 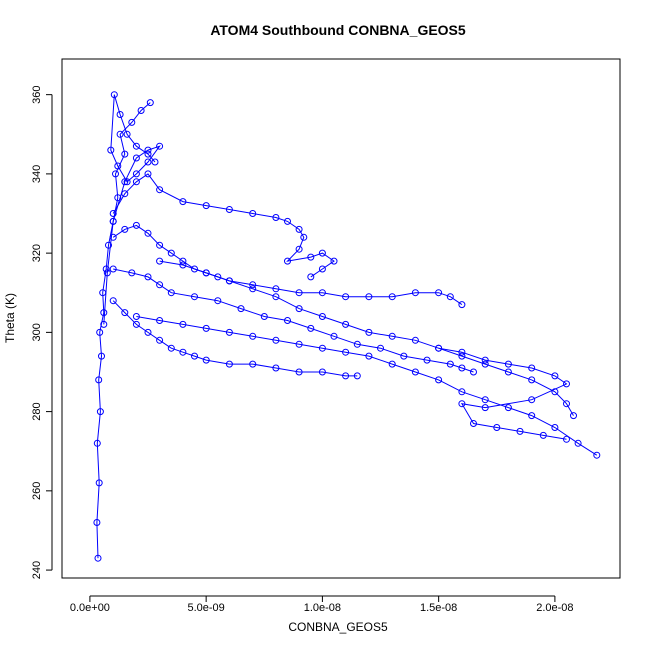 What do you see at coordinates (338, 30) in the screenshot?
I see `chart-title: ATOM4 Southbound CONBNA_GEOS5` at bounding box center [338, 30].